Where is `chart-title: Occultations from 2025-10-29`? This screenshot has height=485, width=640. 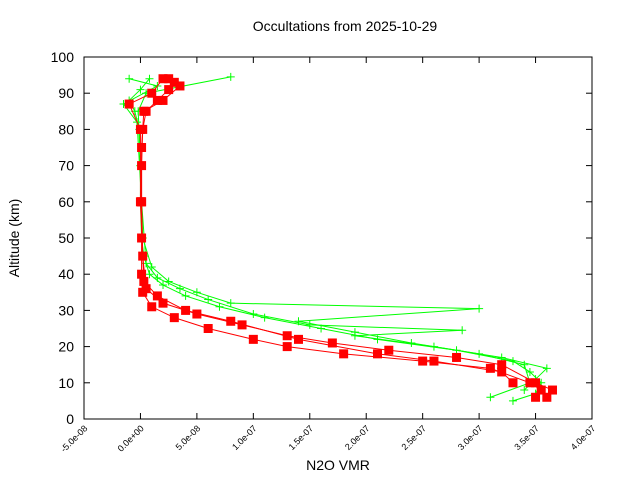
chart-title: Occultations from 2025-10-29 is located at coordinates (345, 26).